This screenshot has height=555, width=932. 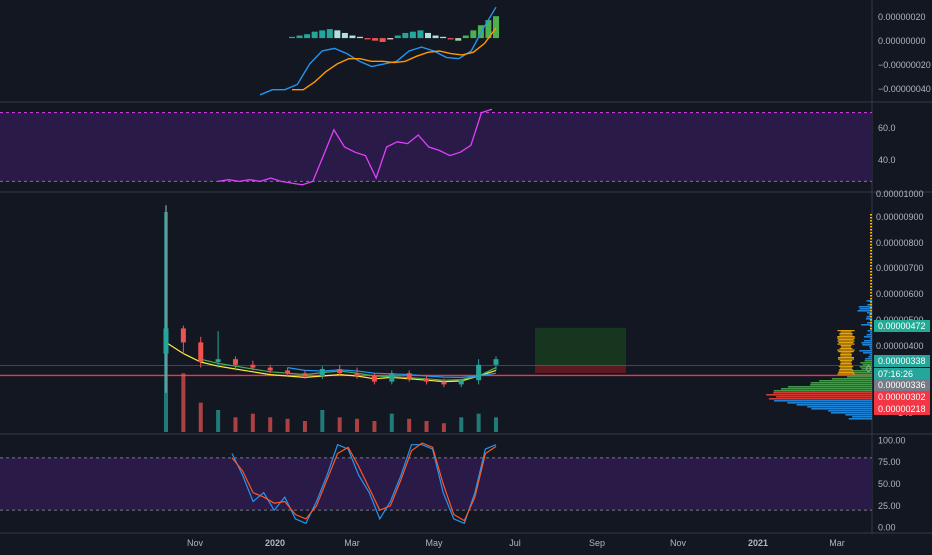 What do you see at coordinates (895, 374) in the screenshot?
I see `price-badge-label: 07:16:26` at bounding box center [895, 374].